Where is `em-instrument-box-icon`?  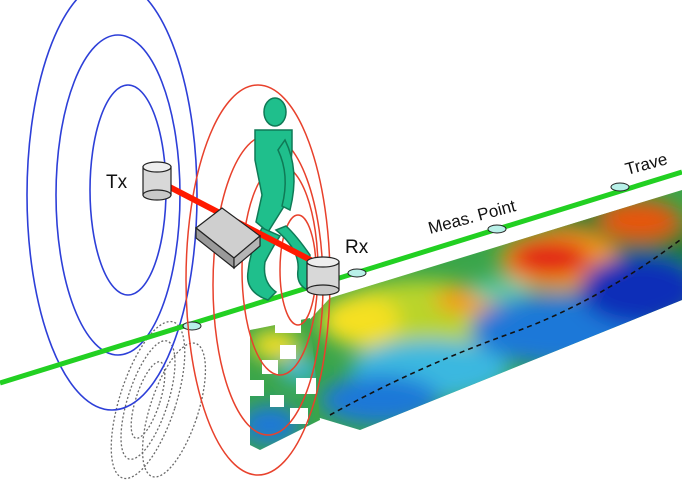 em-instrument-box-icon is located at coordinates (228, 238).